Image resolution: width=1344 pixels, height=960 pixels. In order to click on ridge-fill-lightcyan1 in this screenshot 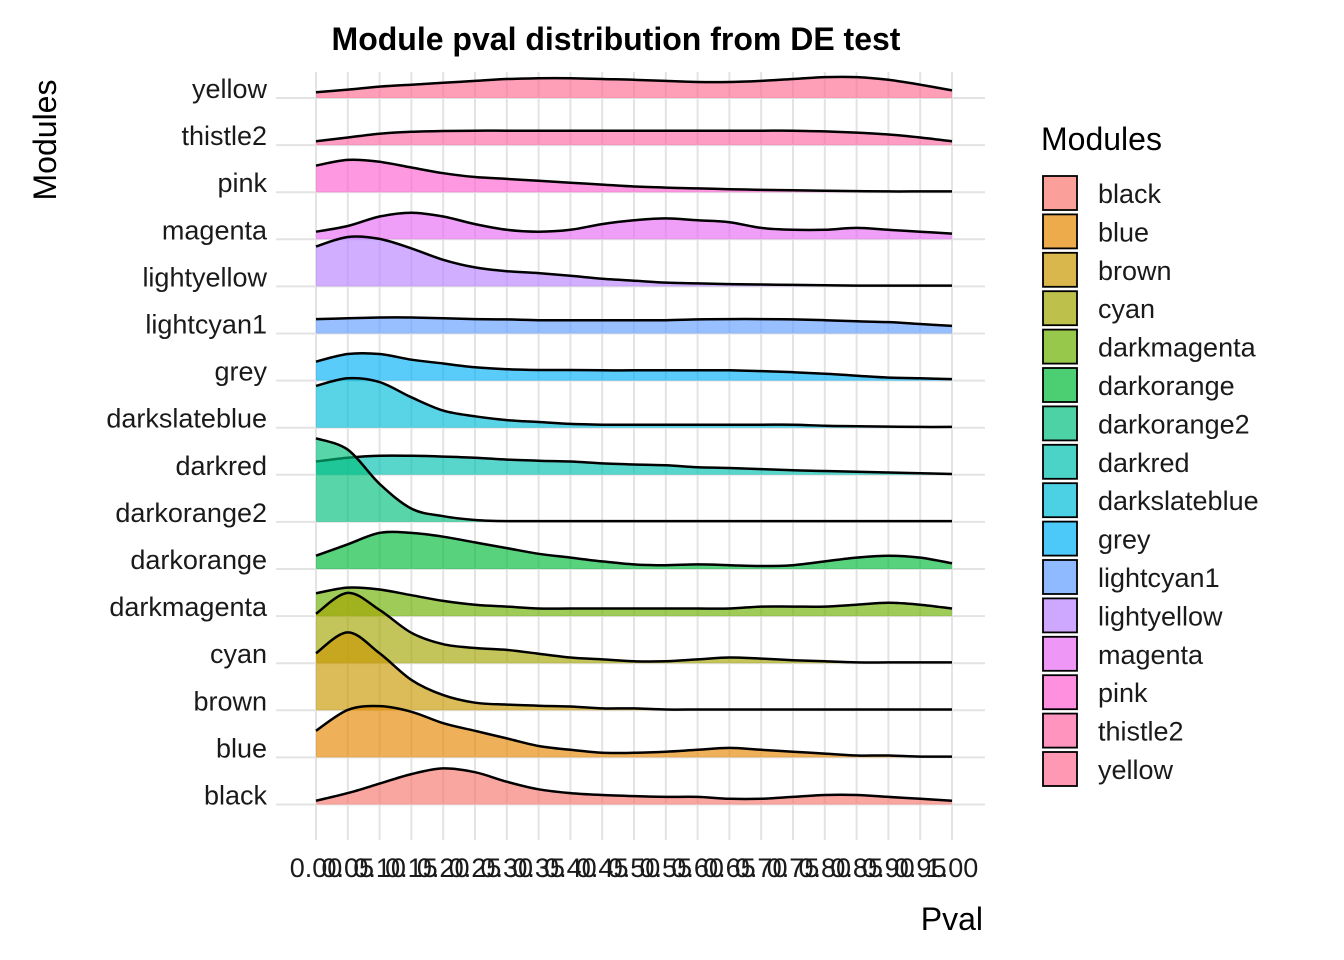, I will do `click(634, 325)`.